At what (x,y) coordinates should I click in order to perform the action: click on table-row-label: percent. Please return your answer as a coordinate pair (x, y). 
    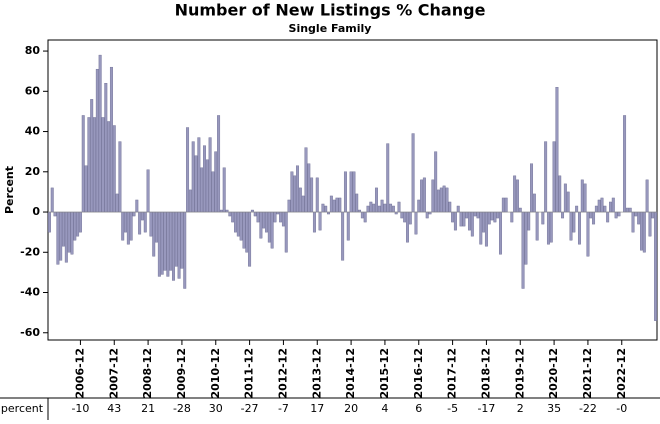
    Looking at the image, I should click on (22, 408).